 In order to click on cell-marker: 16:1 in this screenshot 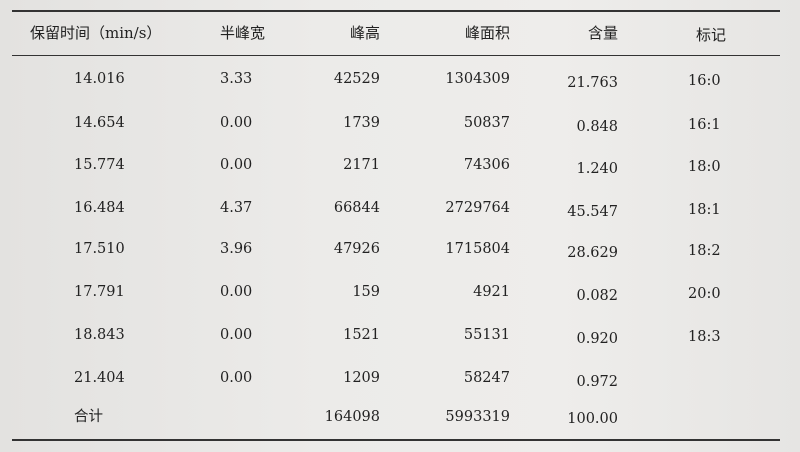, I will do `click(704, 125)`.